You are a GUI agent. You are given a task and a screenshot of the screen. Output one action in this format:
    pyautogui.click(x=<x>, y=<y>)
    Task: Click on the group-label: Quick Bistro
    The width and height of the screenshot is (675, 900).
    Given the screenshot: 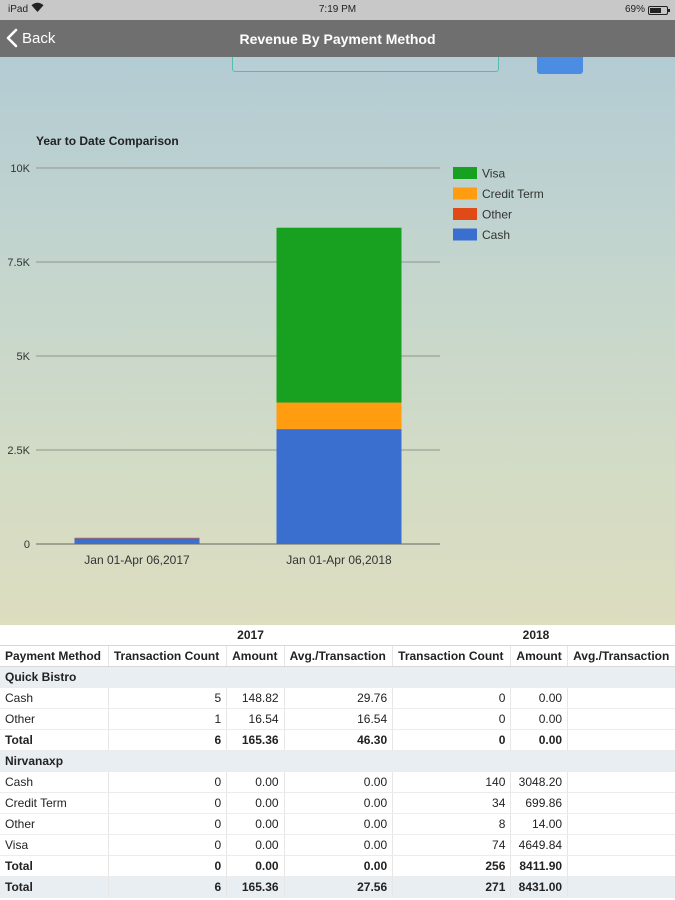 What is the action you would take?
    pyautogui.click(x=337, y=677)
    